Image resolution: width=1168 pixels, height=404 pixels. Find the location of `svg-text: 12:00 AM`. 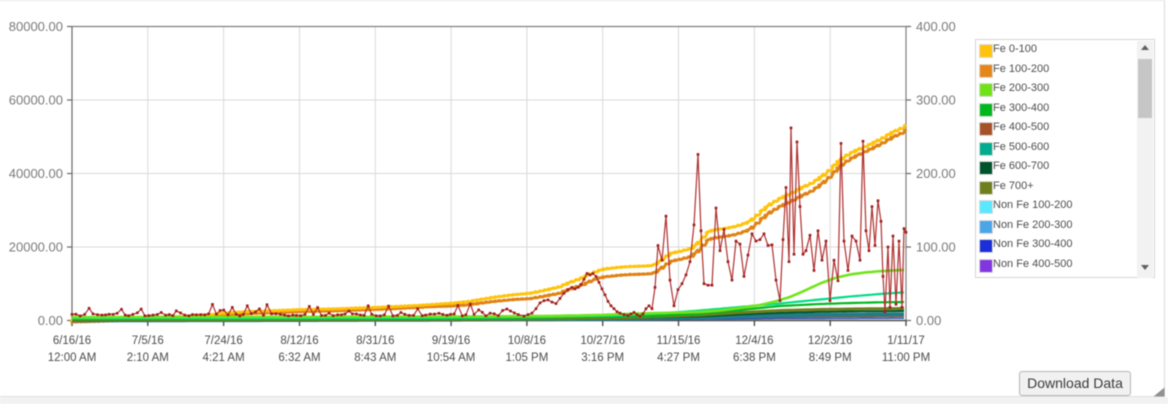

svg-text: 12:00 AM is located at coordinates (72, 358).